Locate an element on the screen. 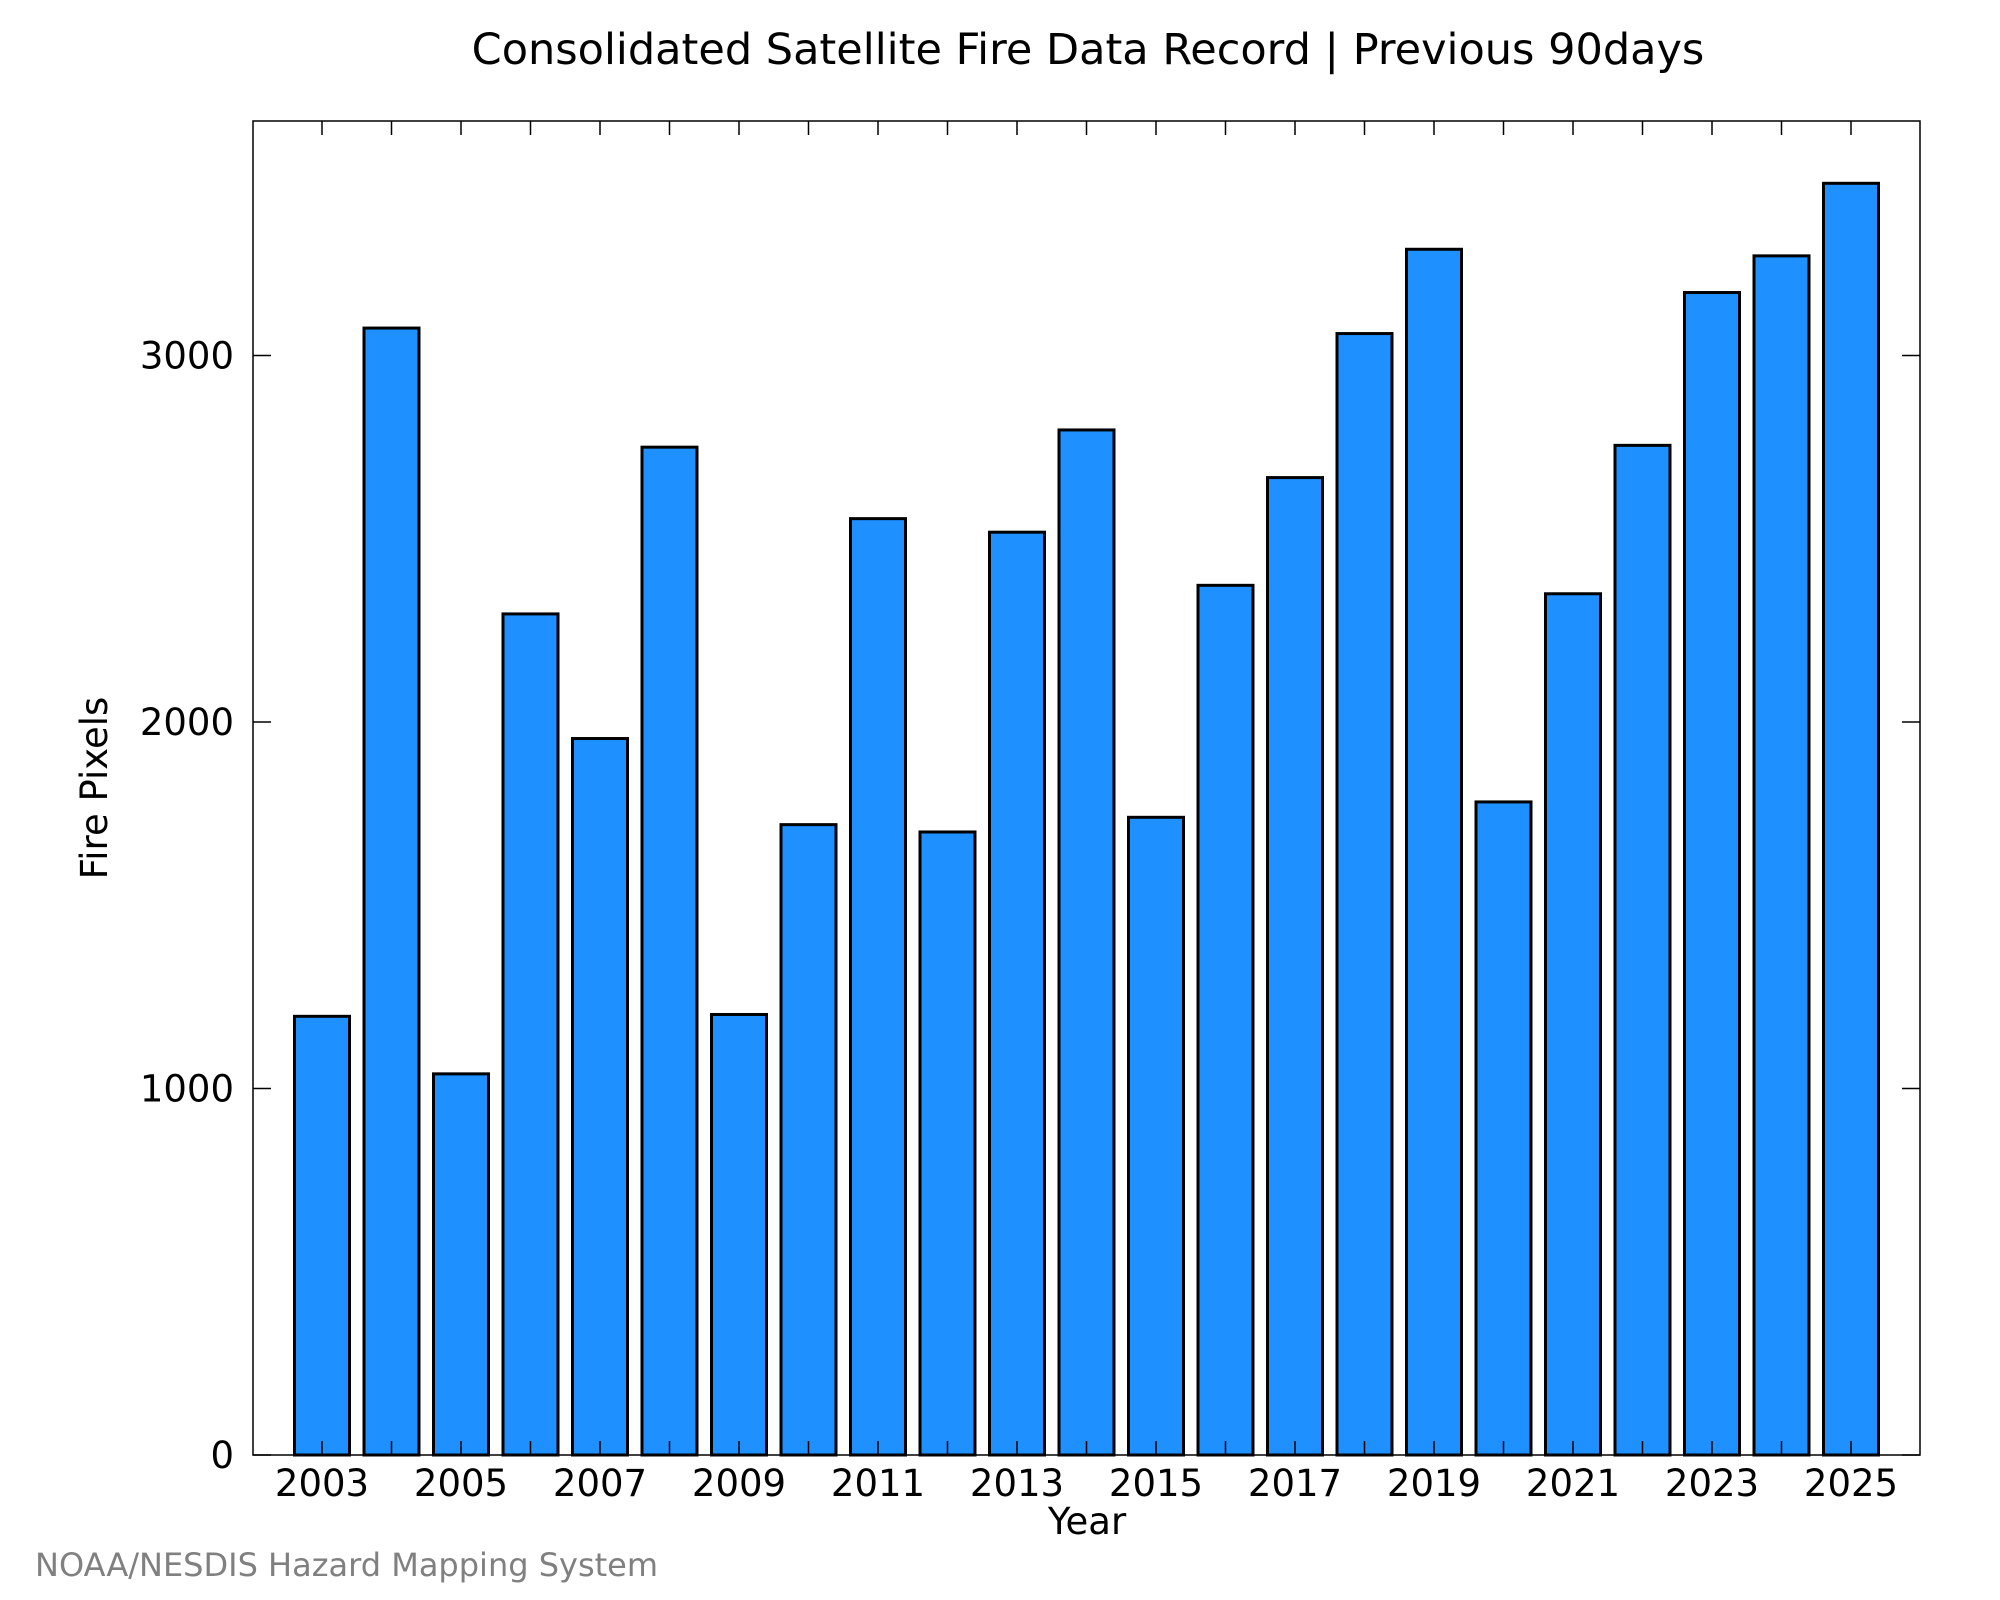 The image size is (2000, 1600). x-tick-label-2017: 2017 is located at coordinates (1295, 1483).